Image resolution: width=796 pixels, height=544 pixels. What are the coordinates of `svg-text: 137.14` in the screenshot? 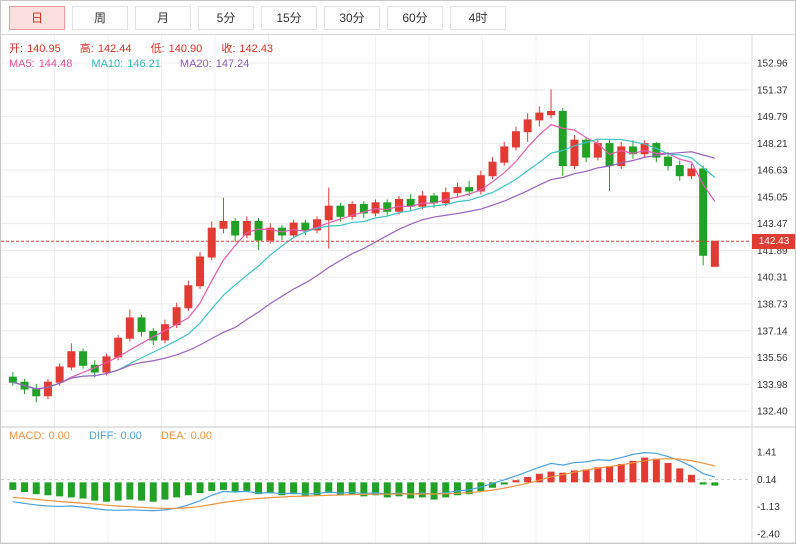 It's located at (772, 331).